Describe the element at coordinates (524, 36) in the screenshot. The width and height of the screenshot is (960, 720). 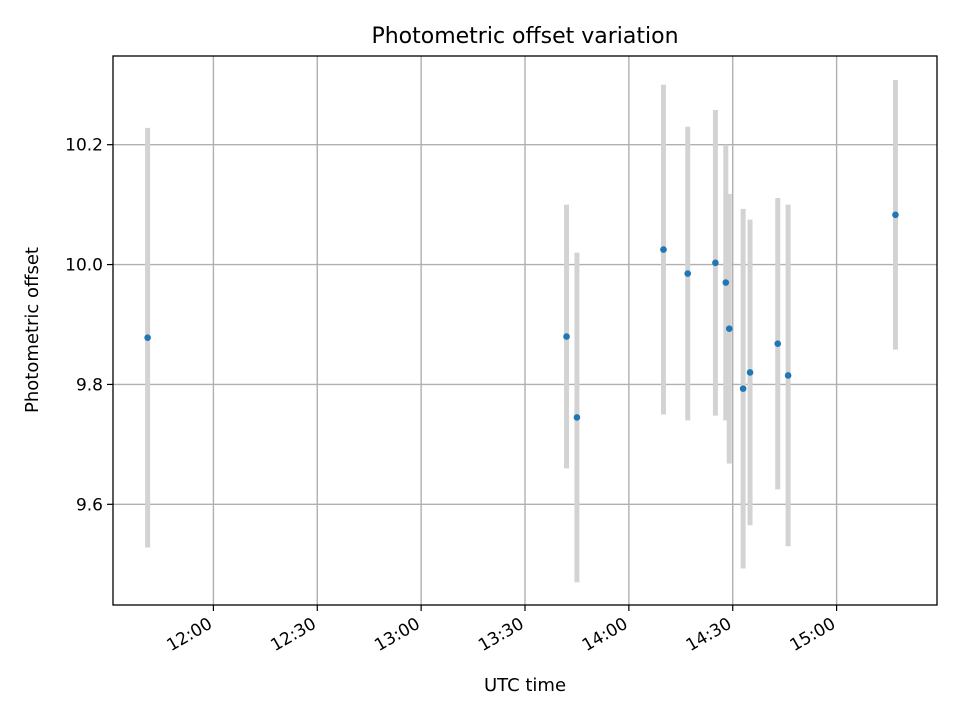
I see `chart-title: Photometric offset variation` at that location.